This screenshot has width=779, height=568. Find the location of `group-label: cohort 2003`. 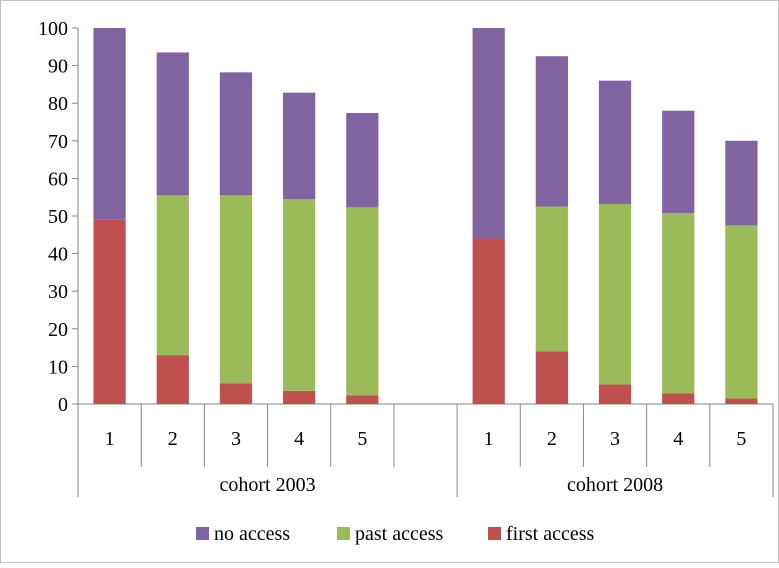

group-label: cohort 2003 is located at coordinates (267, 485).